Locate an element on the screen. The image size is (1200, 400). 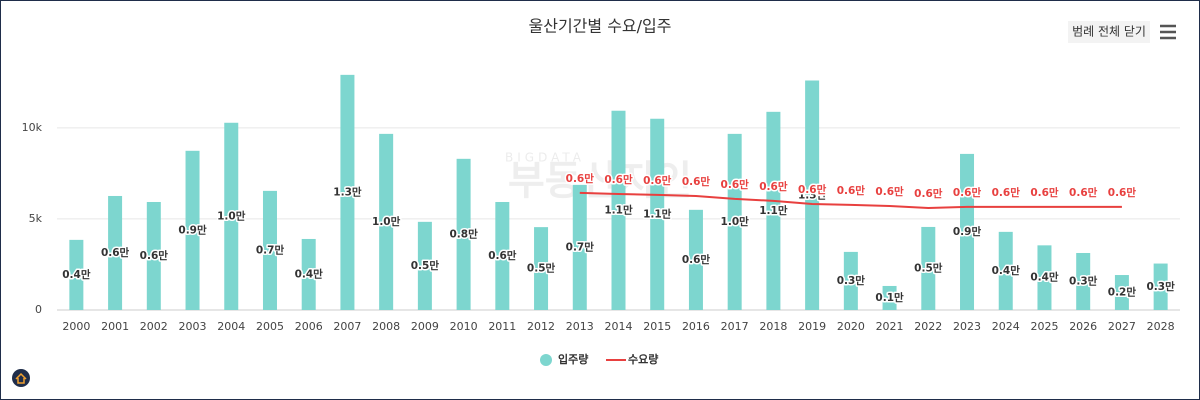
home-icon is located at coordinates (21, 378).